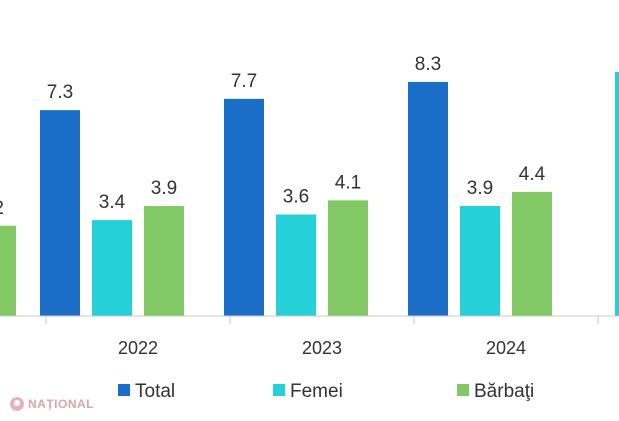 The image size is (619, 421). What do you see at coordinates (322, 320) in the screenshot?
I see `x-axis-ticks` at bounding box center [322, 320].